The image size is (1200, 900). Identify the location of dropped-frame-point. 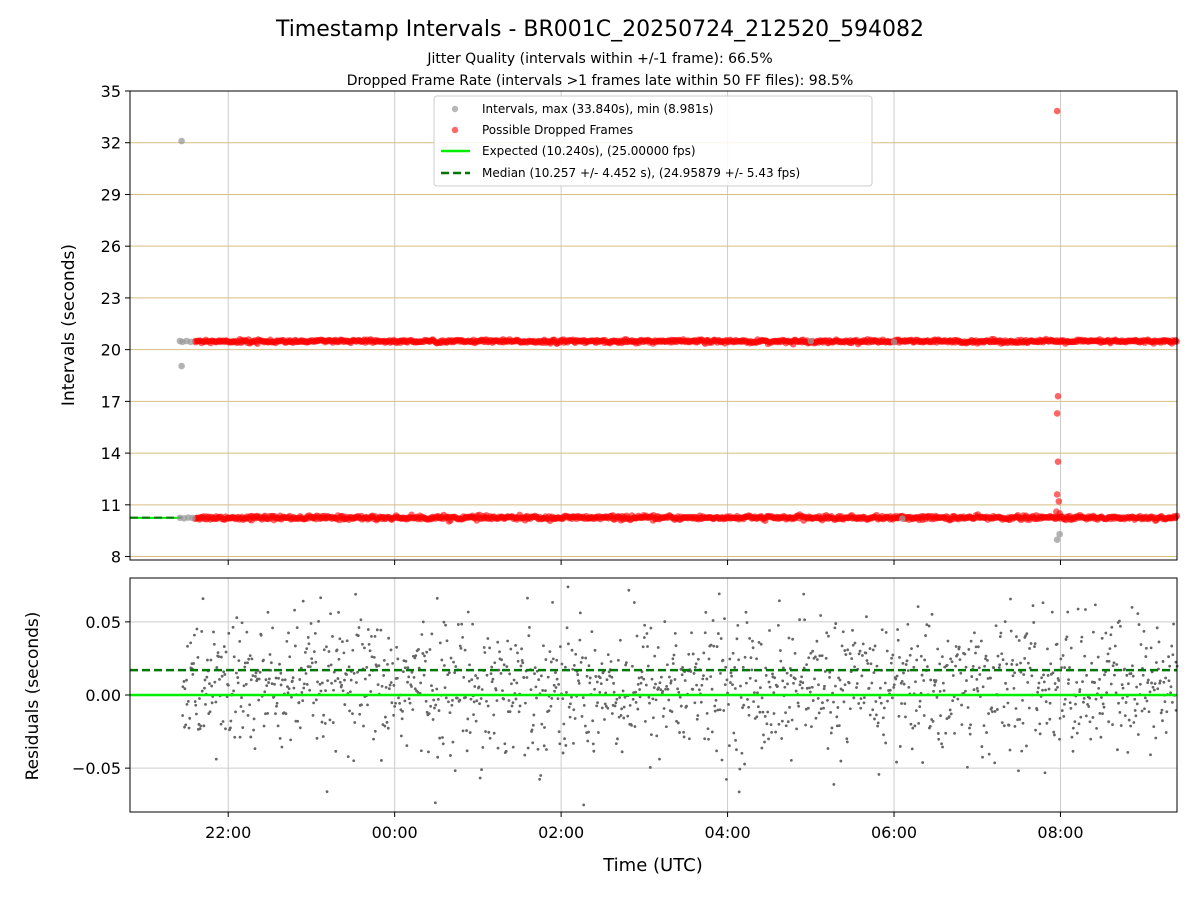
(1058, 396).